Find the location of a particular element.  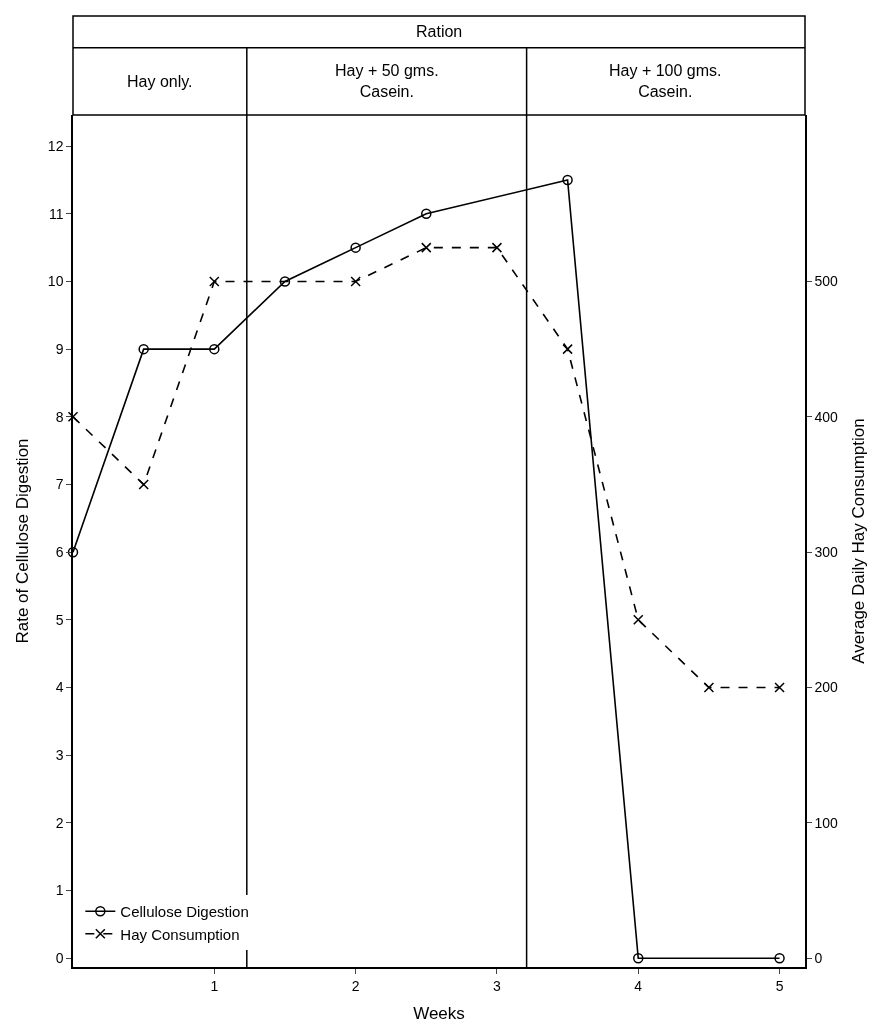

y2-tick-label: 300 is located at coordinates (826, 552).